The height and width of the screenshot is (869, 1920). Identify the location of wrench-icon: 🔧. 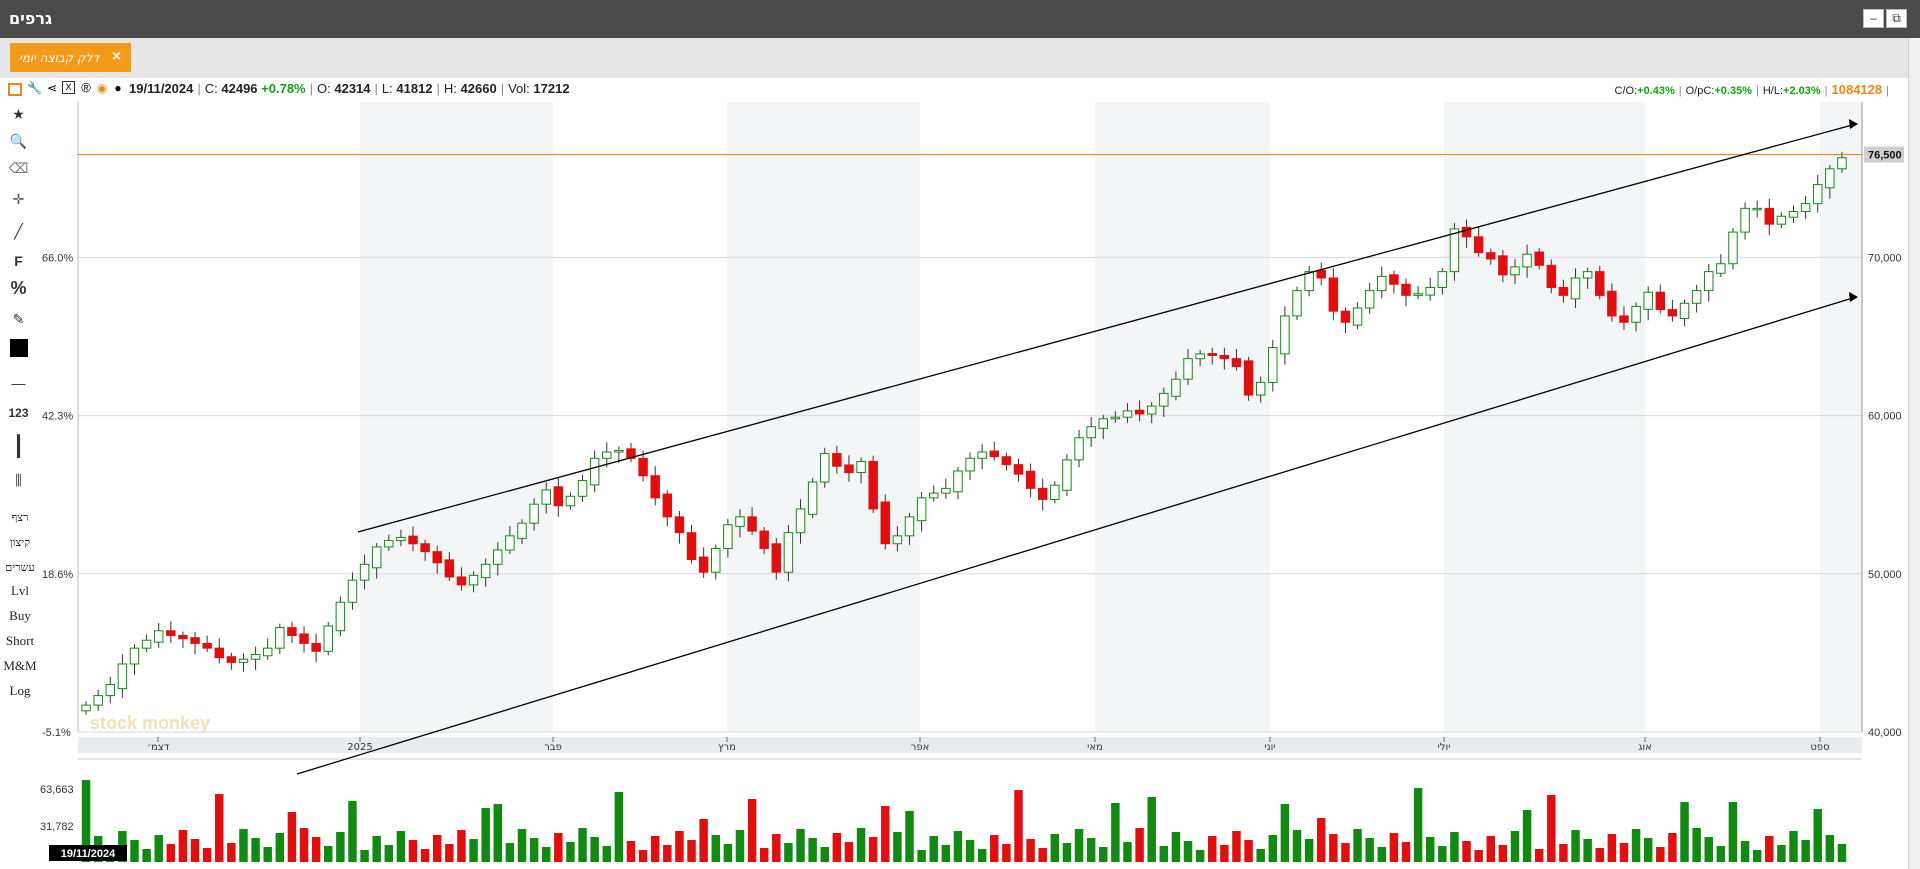
(34, 88).